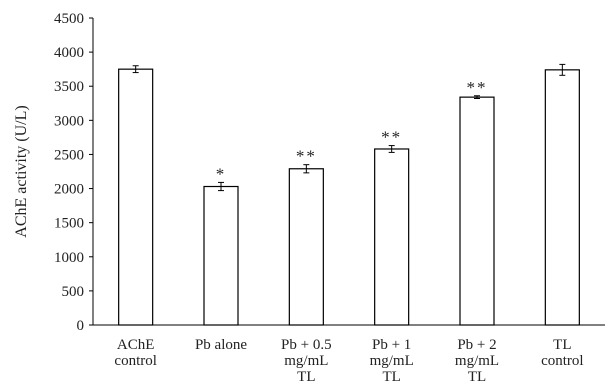 Image resolution: width=614 pixels, height=391 pixels. I want to click on y-tick-label: 4000, so click(69, 53).